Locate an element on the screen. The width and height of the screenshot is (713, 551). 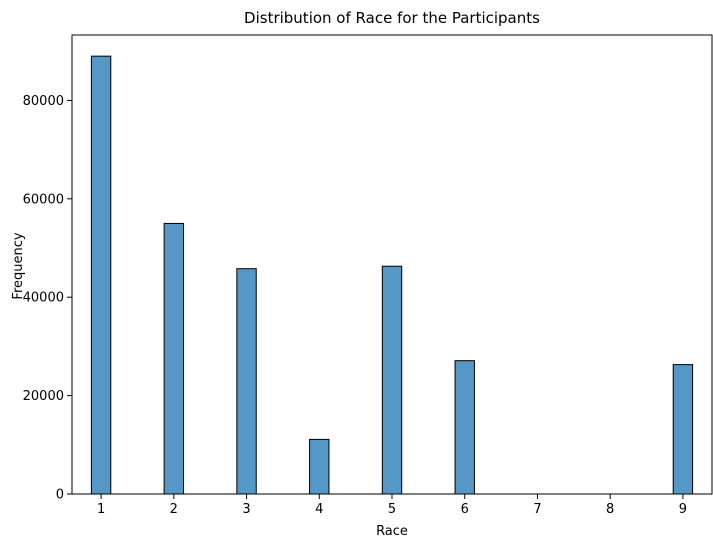
x-axis-ticks: 1 2 3 4 5 6 7 8 9 is located at coordinates (392, 505).